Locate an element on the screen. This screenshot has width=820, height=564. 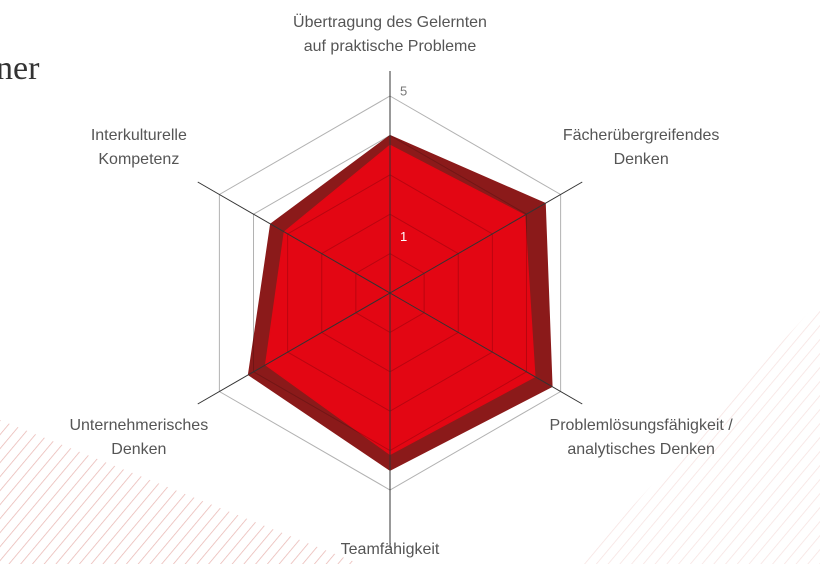
tick-label: 5 is located at coordinates (403, 90).